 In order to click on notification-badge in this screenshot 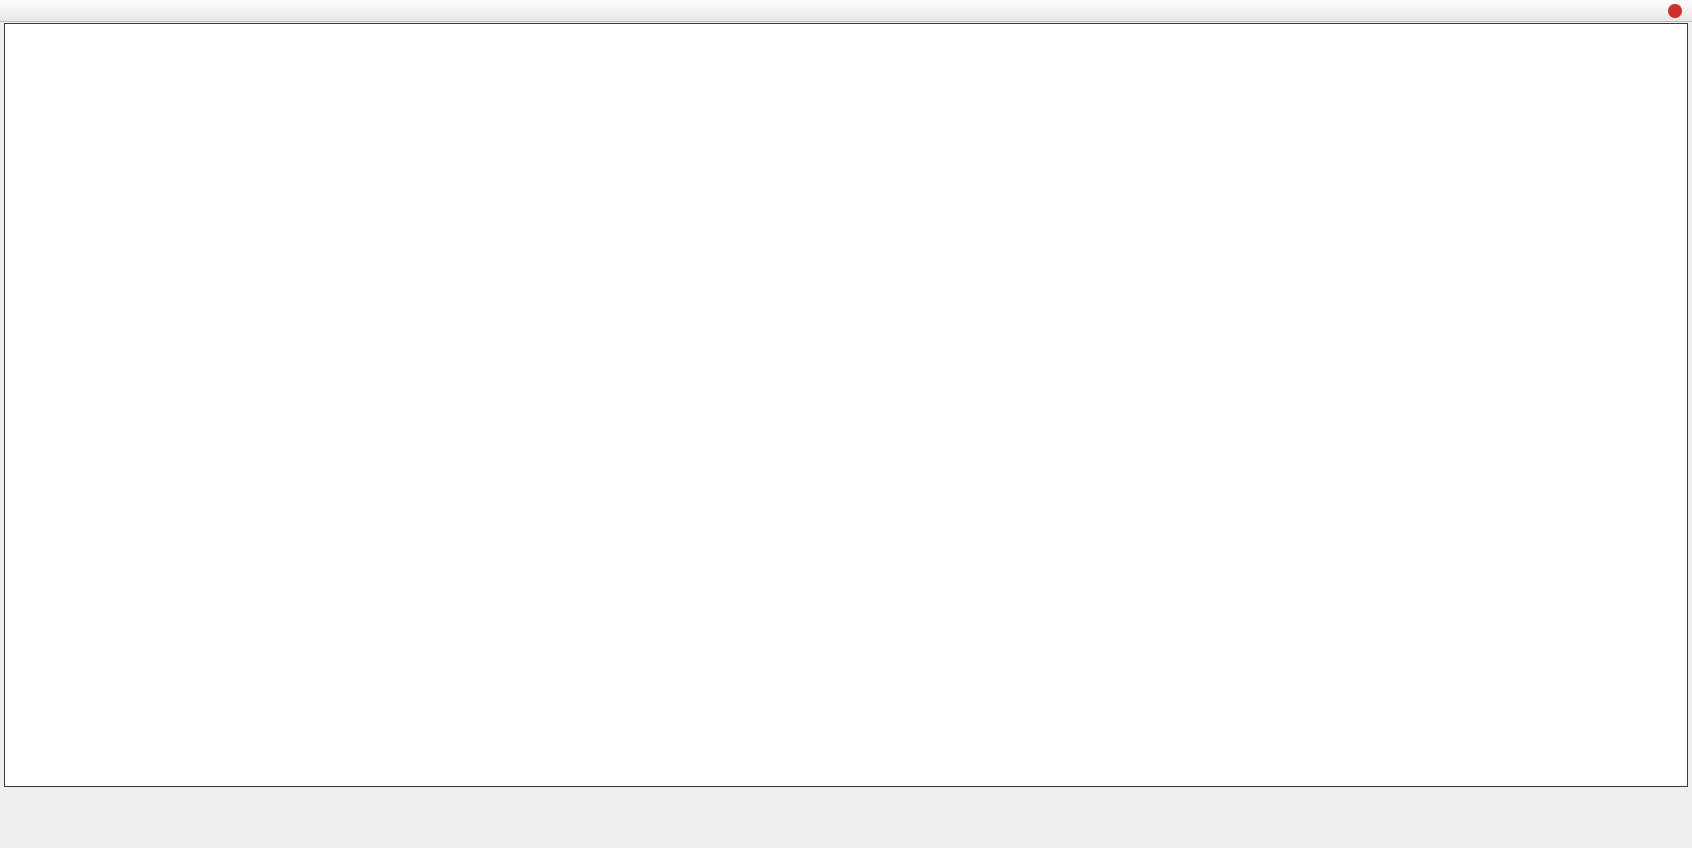, I will do `click(1675, 10)`.